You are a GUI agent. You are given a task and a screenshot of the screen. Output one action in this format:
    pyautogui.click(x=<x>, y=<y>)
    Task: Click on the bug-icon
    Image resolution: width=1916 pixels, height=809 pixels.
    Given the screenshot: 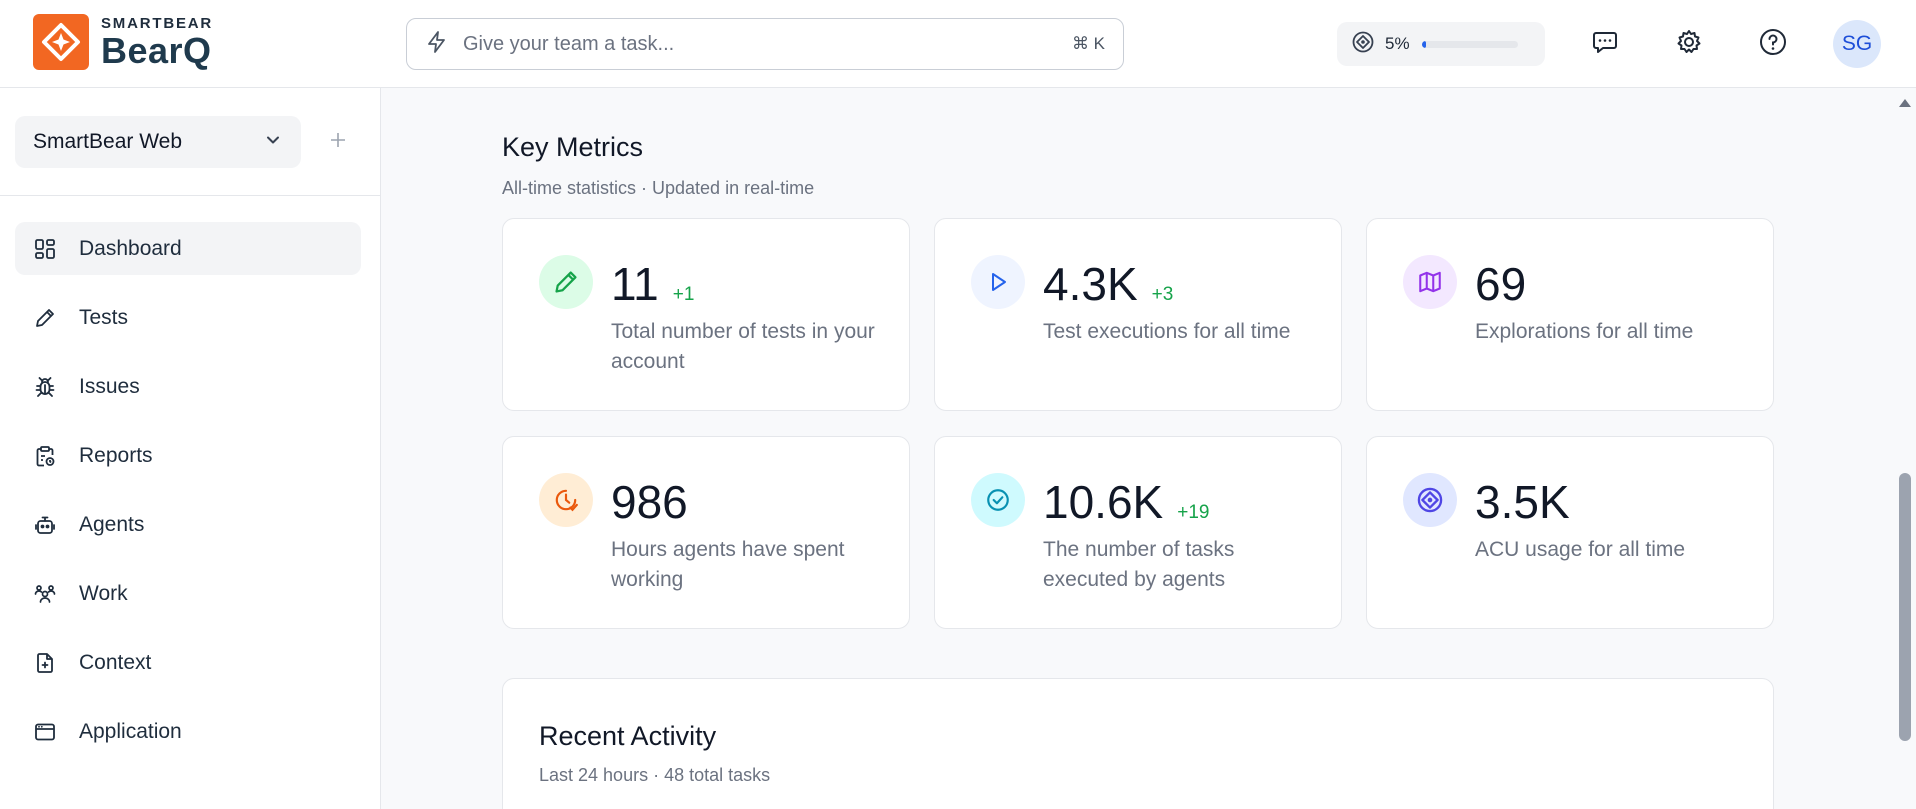 What is the action you would take?
    pyautogui.click(x=45, y=387)
    